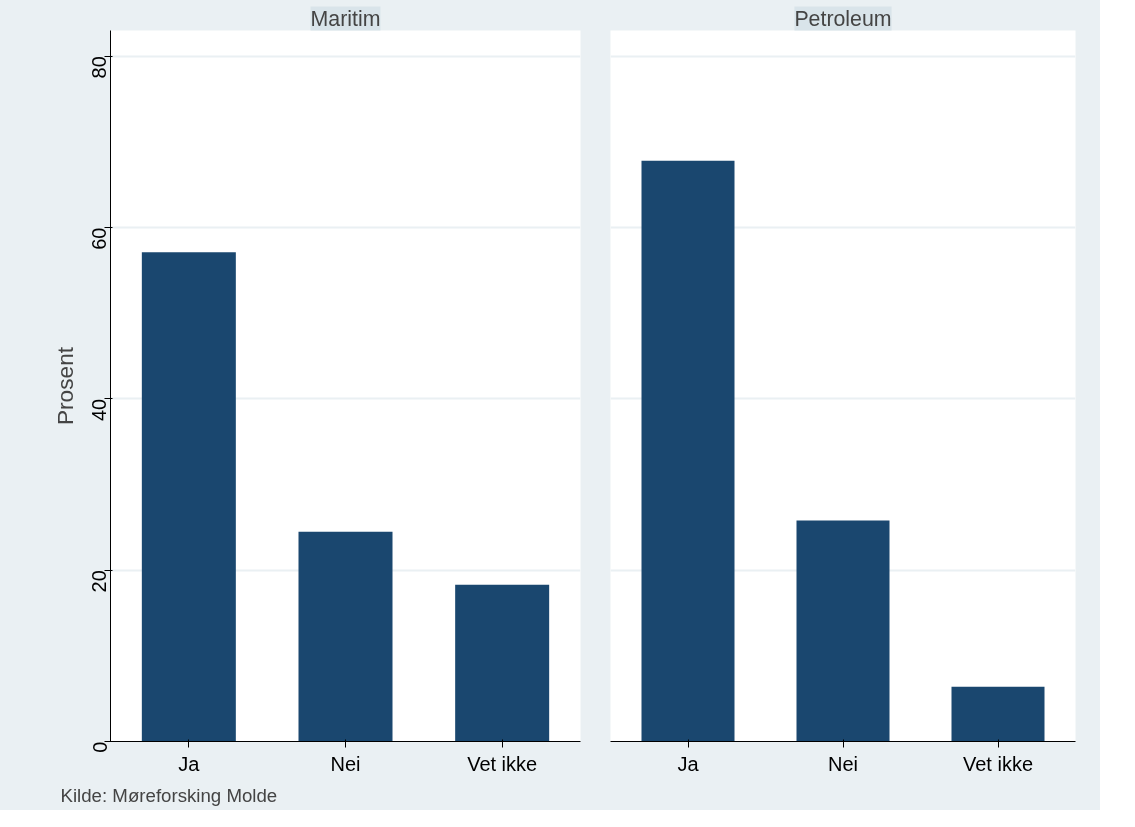 The height and width of the screenshot is (827, 1135). What do you see at coordinates (169, 795) in the screenshot?
I see `text: Kilde: Møreforsking Molde` at bounding box center [169, 795].